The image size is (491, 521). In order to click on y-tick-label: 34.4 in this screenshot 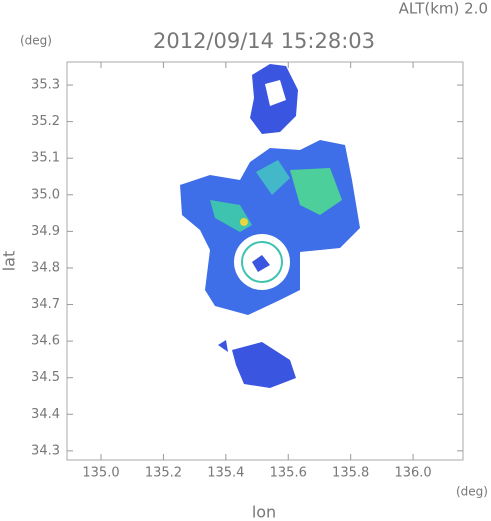, I will do `click(45, 414)`.